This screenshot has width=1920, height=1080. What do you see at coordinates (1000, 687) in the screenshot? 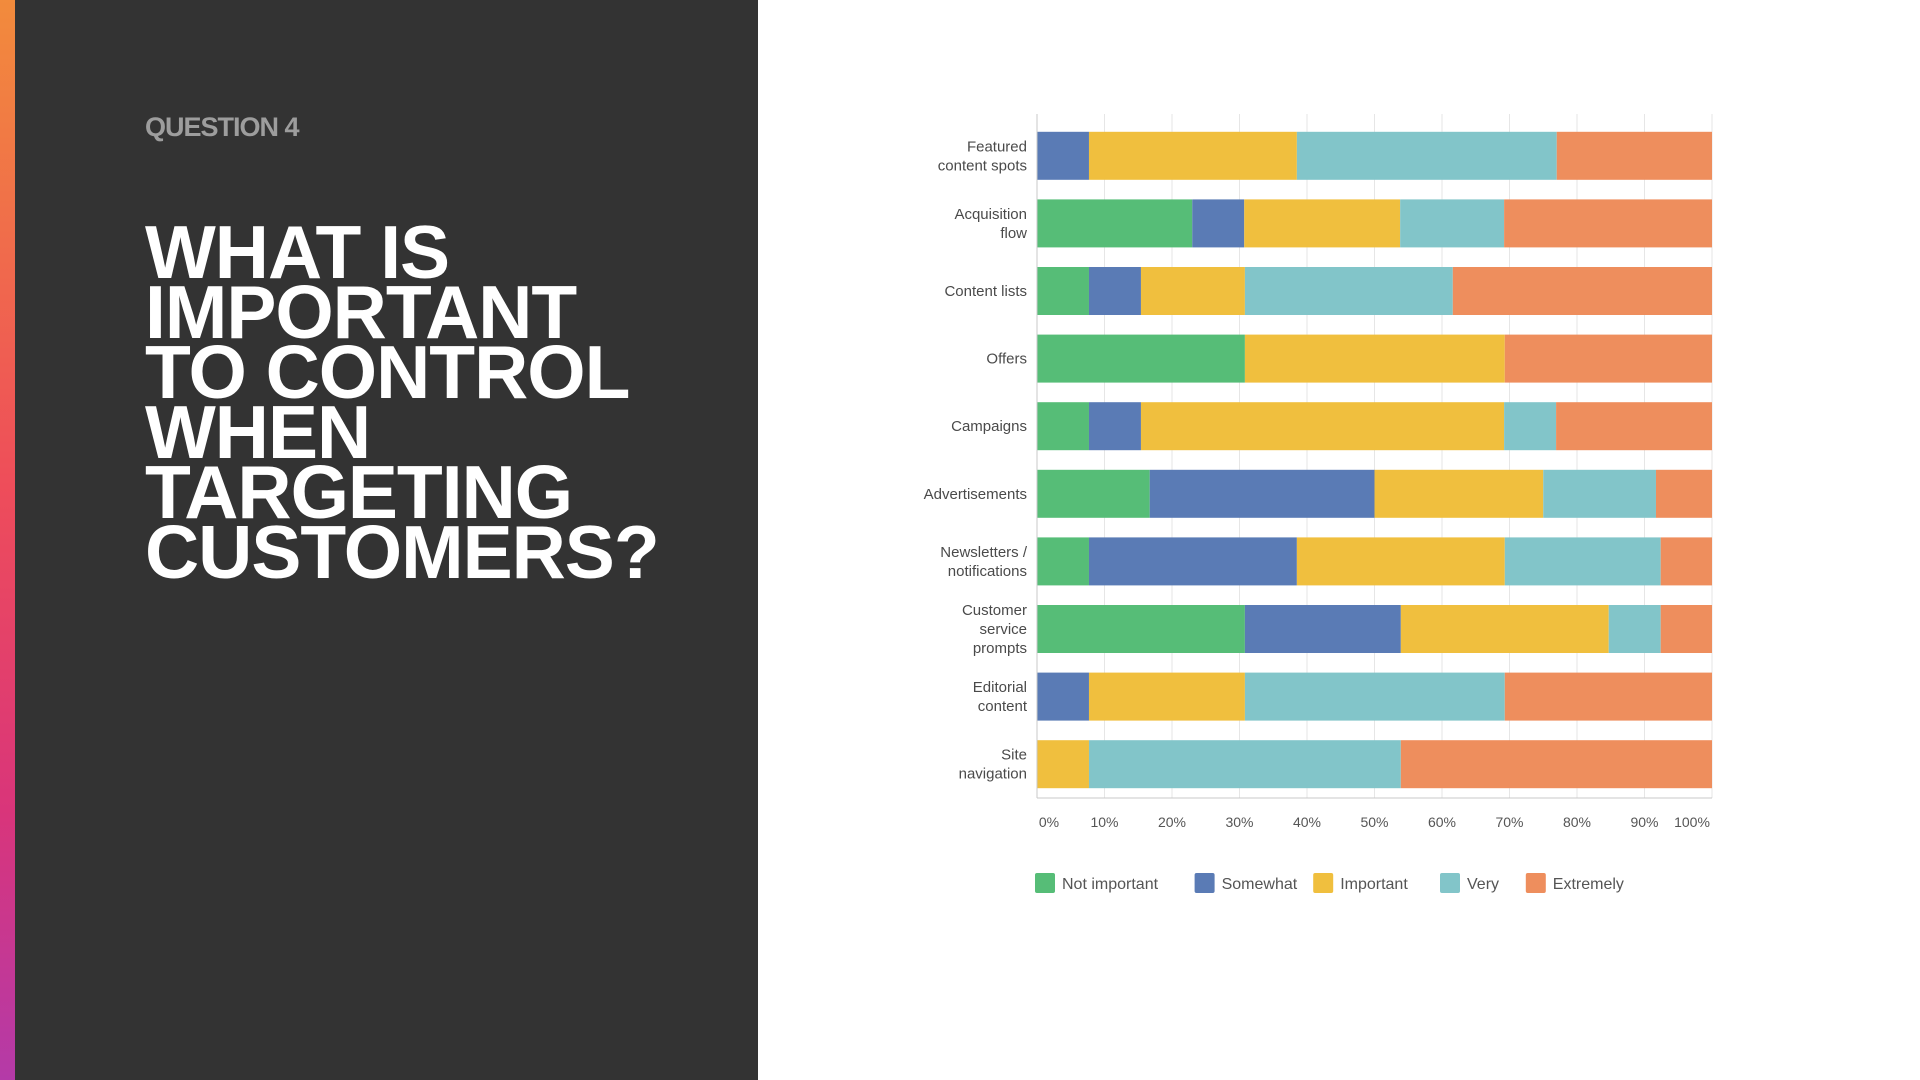
I see `category-label: Editorial` at bounding box center [1000, 687].